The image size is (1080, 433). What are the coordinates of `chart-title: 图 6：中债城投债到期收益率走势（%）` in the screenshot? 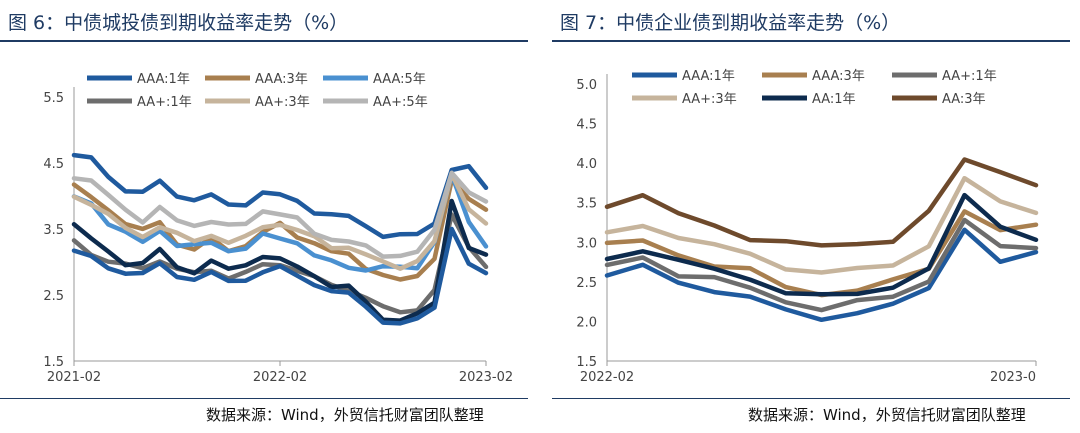 It's located at (178, 23).